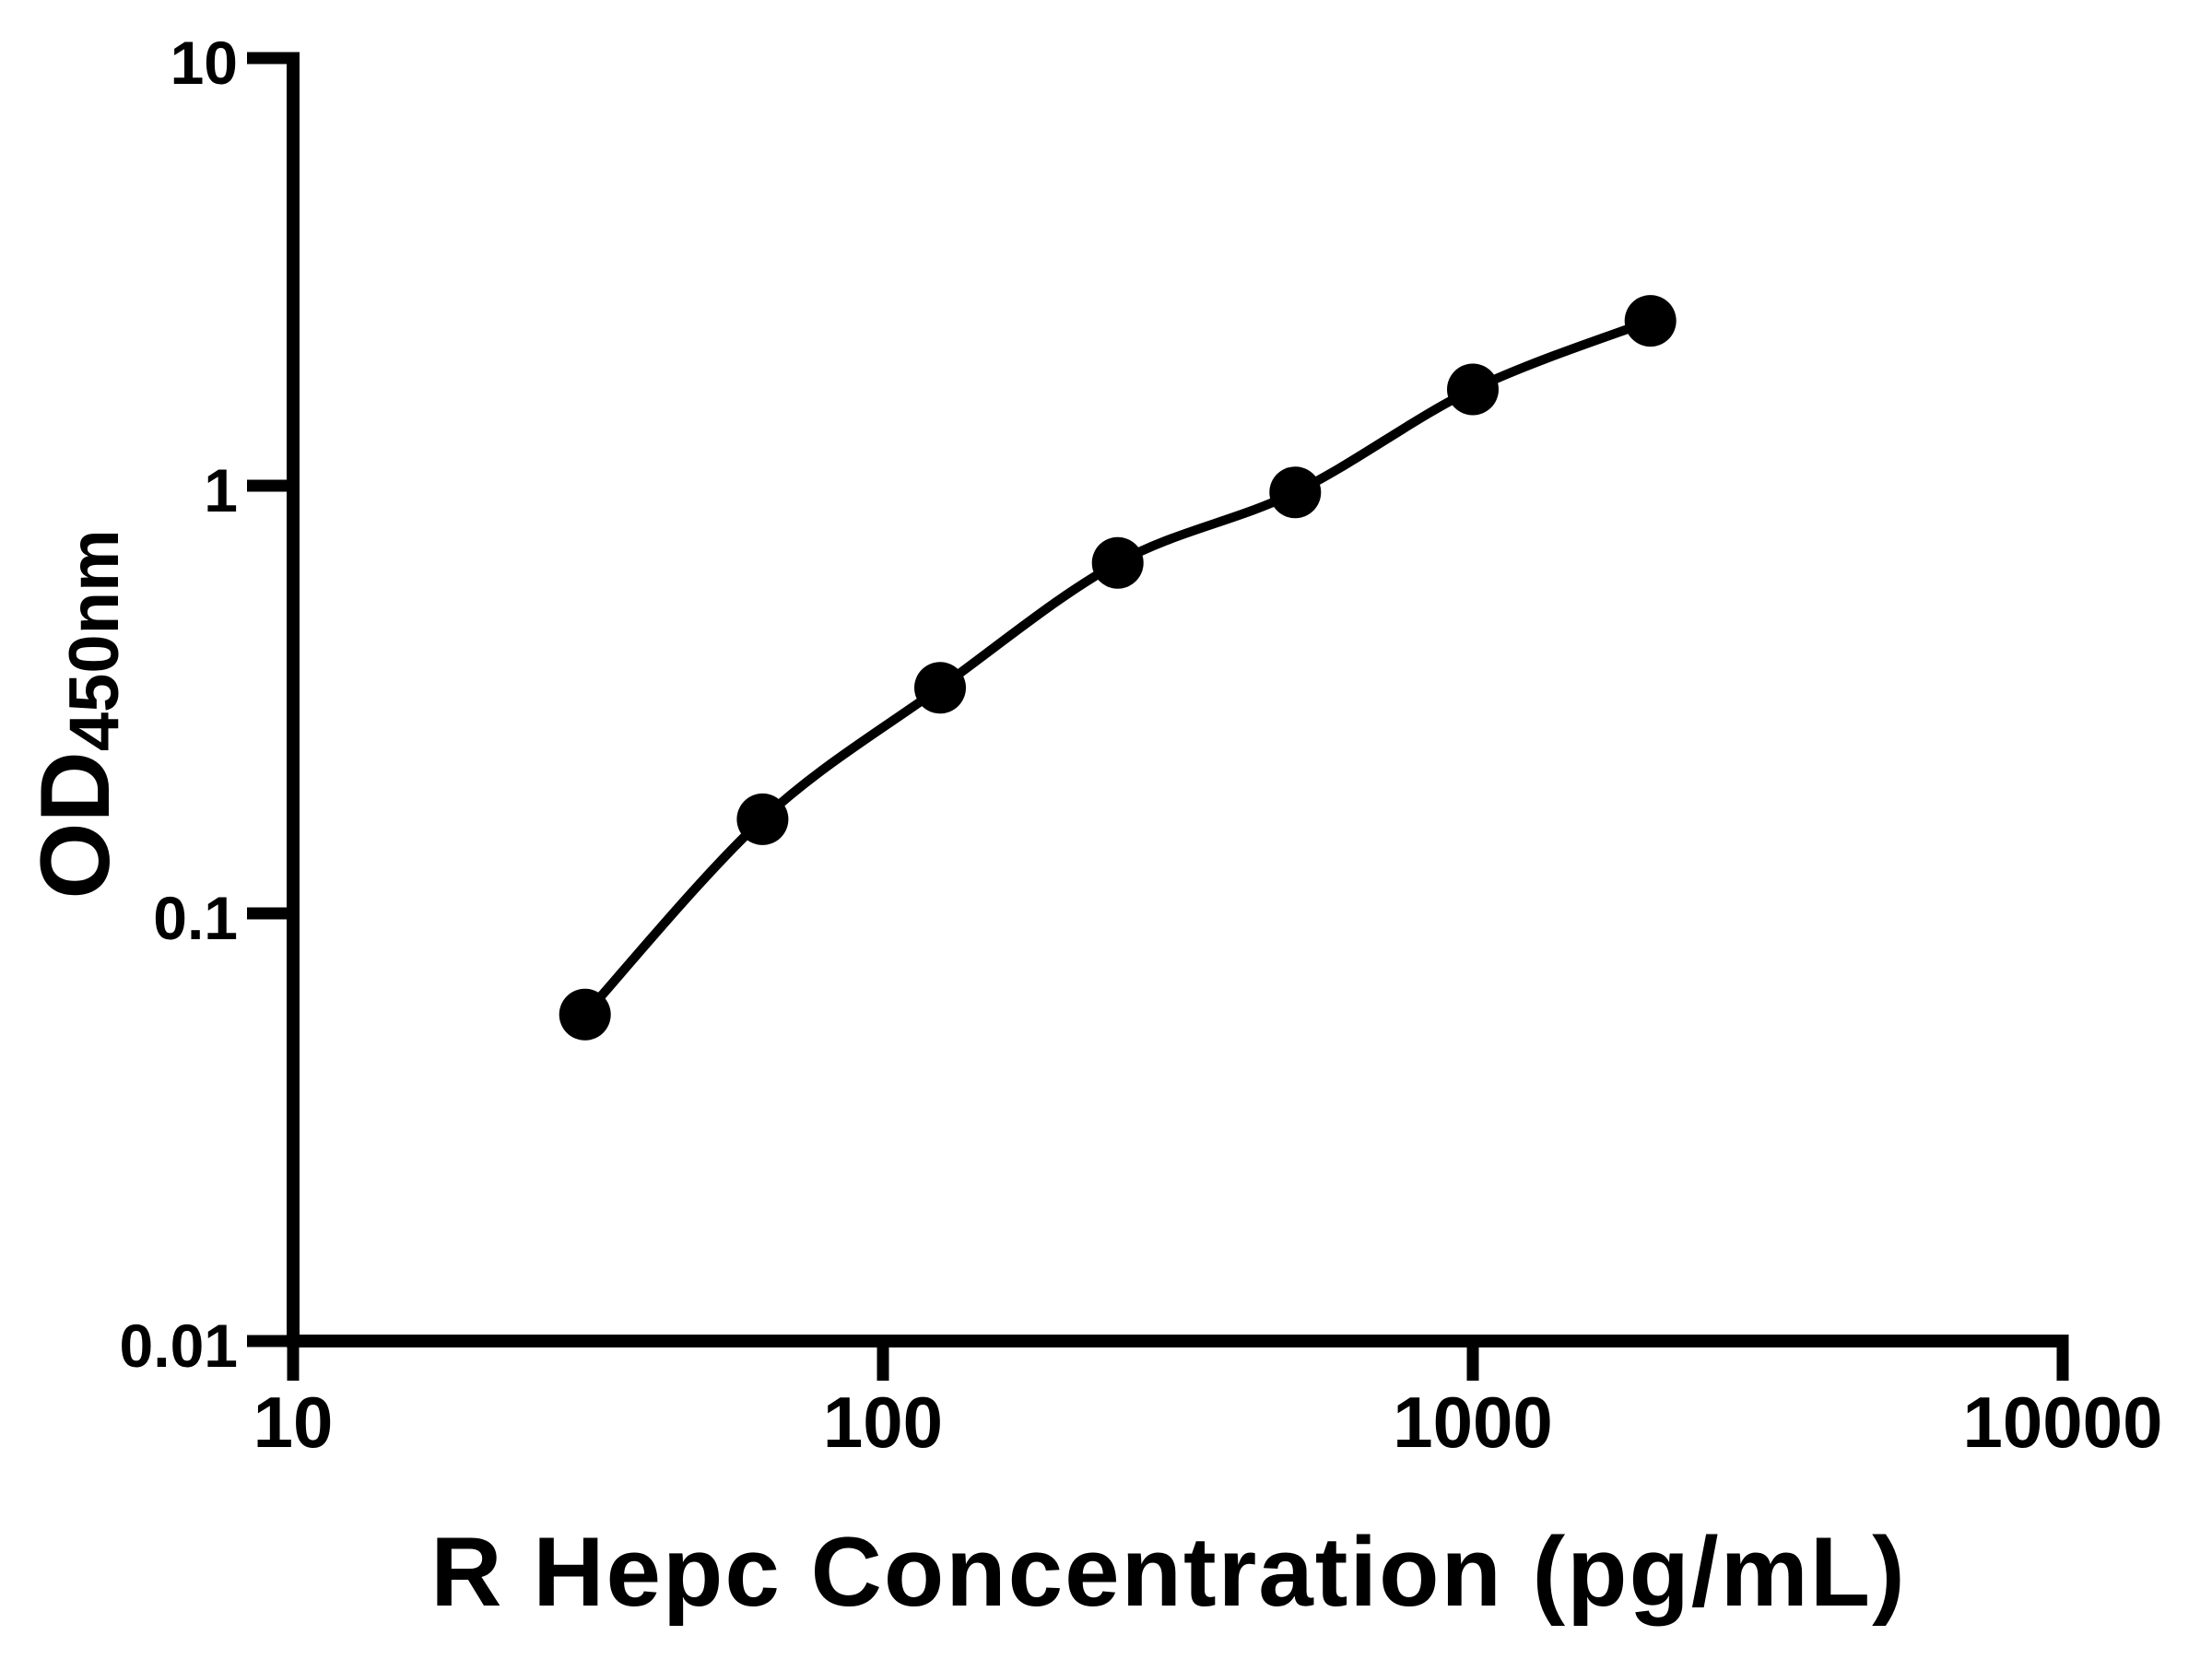 The height and width of the screenshot is (1659, 2212). Describe the element at coordinates (293, 1422) in the screenshot. I see `x-tick-label: 10` at that location.